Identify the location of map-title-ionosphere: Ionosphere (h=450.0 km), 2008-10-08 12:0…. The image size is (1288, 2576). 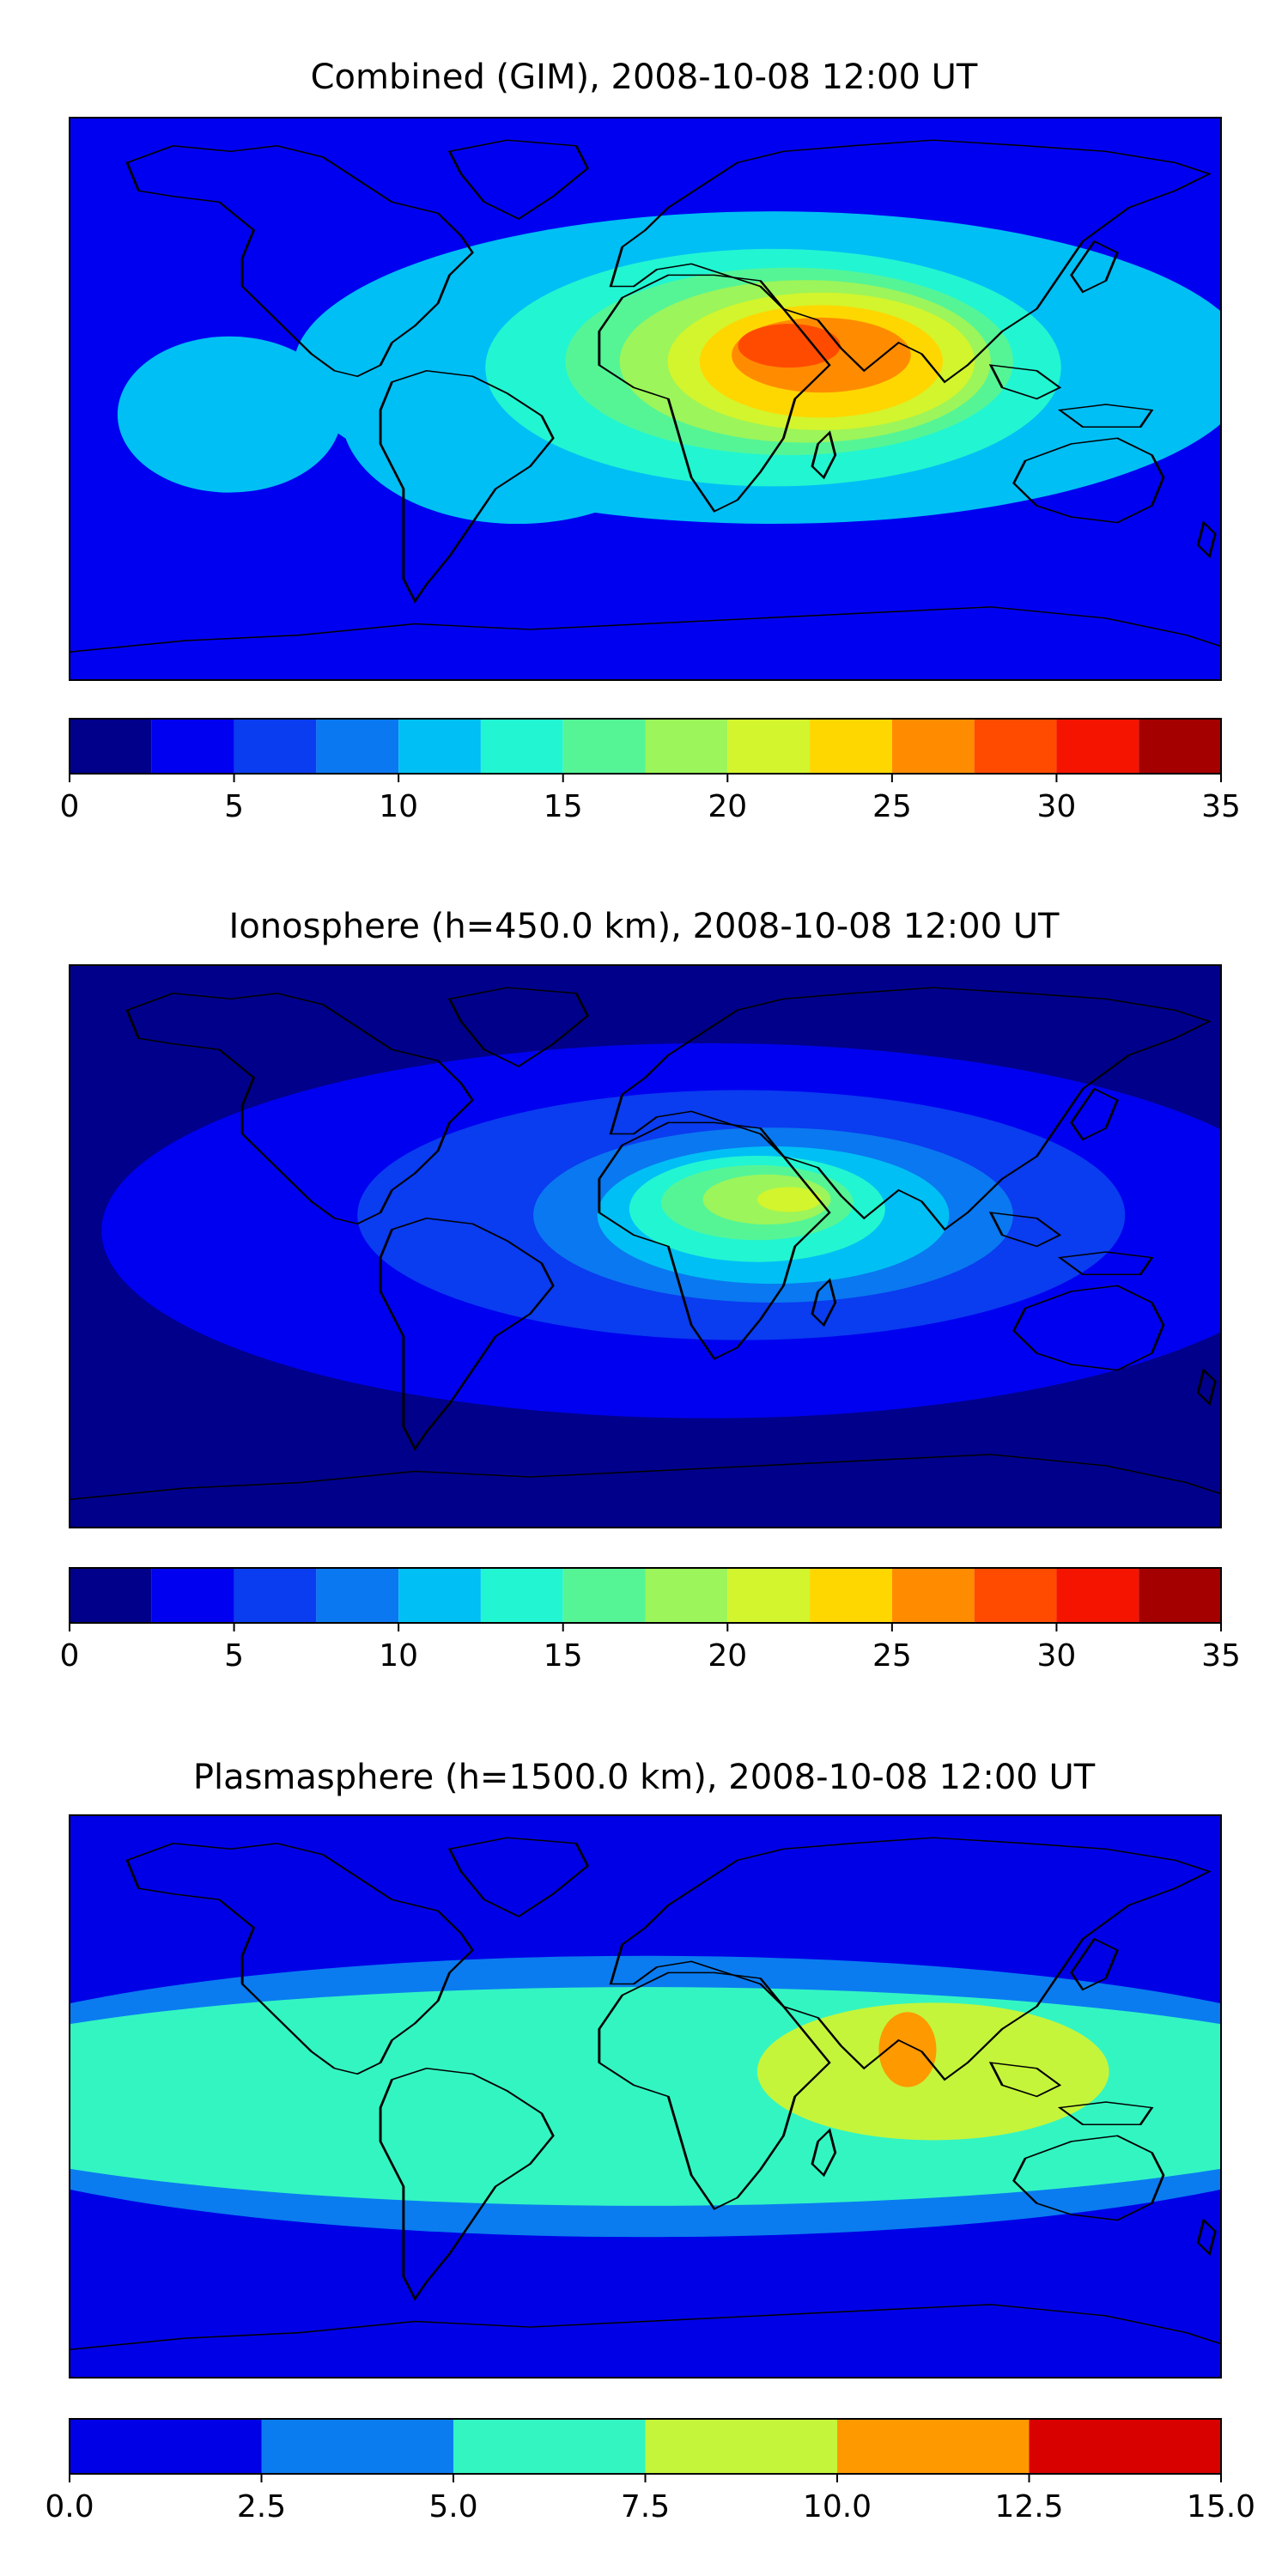
(644, 926).